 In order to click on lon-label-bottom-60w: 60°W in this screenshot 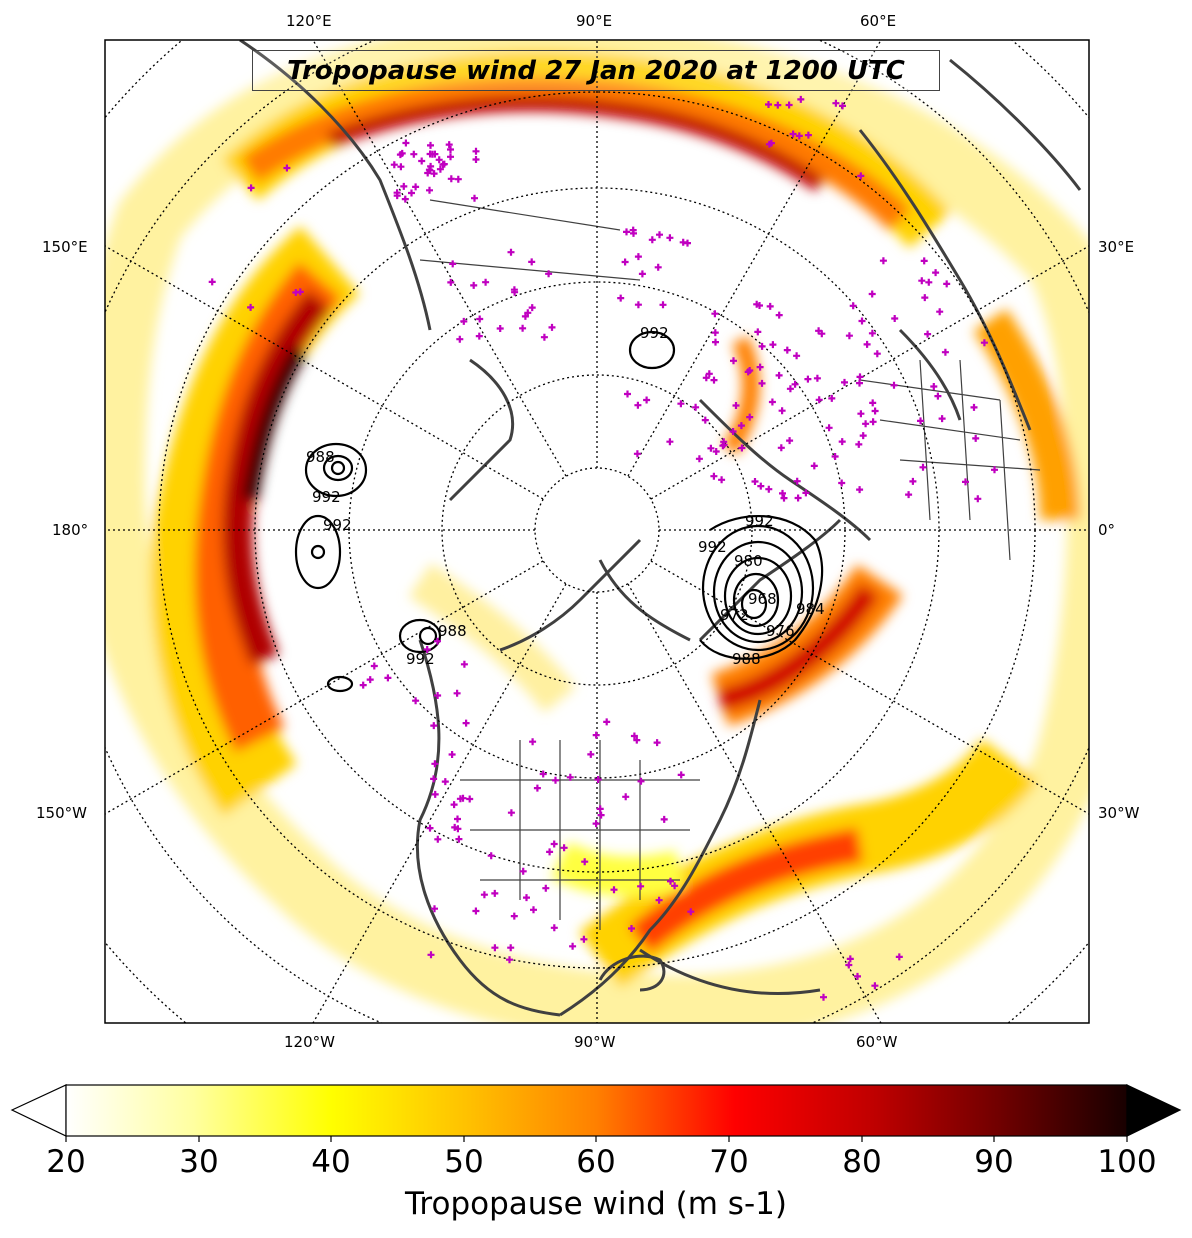, I will do `click(877, 1042)`.